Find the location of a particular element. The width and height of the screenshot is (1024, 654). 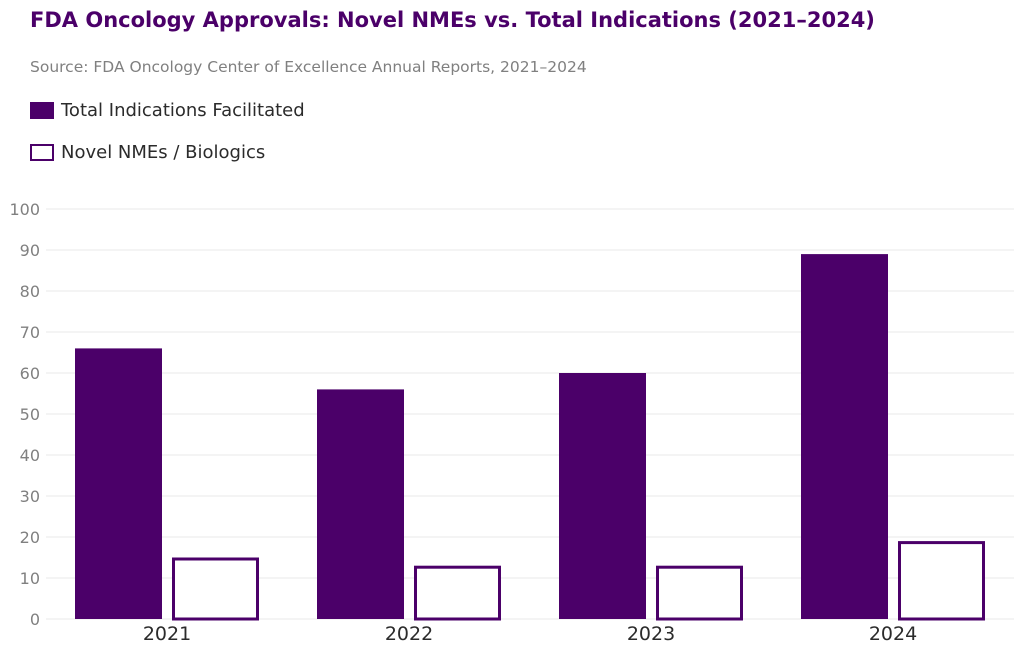

y-tick-label: 10 is located at coordinates (30, 578).